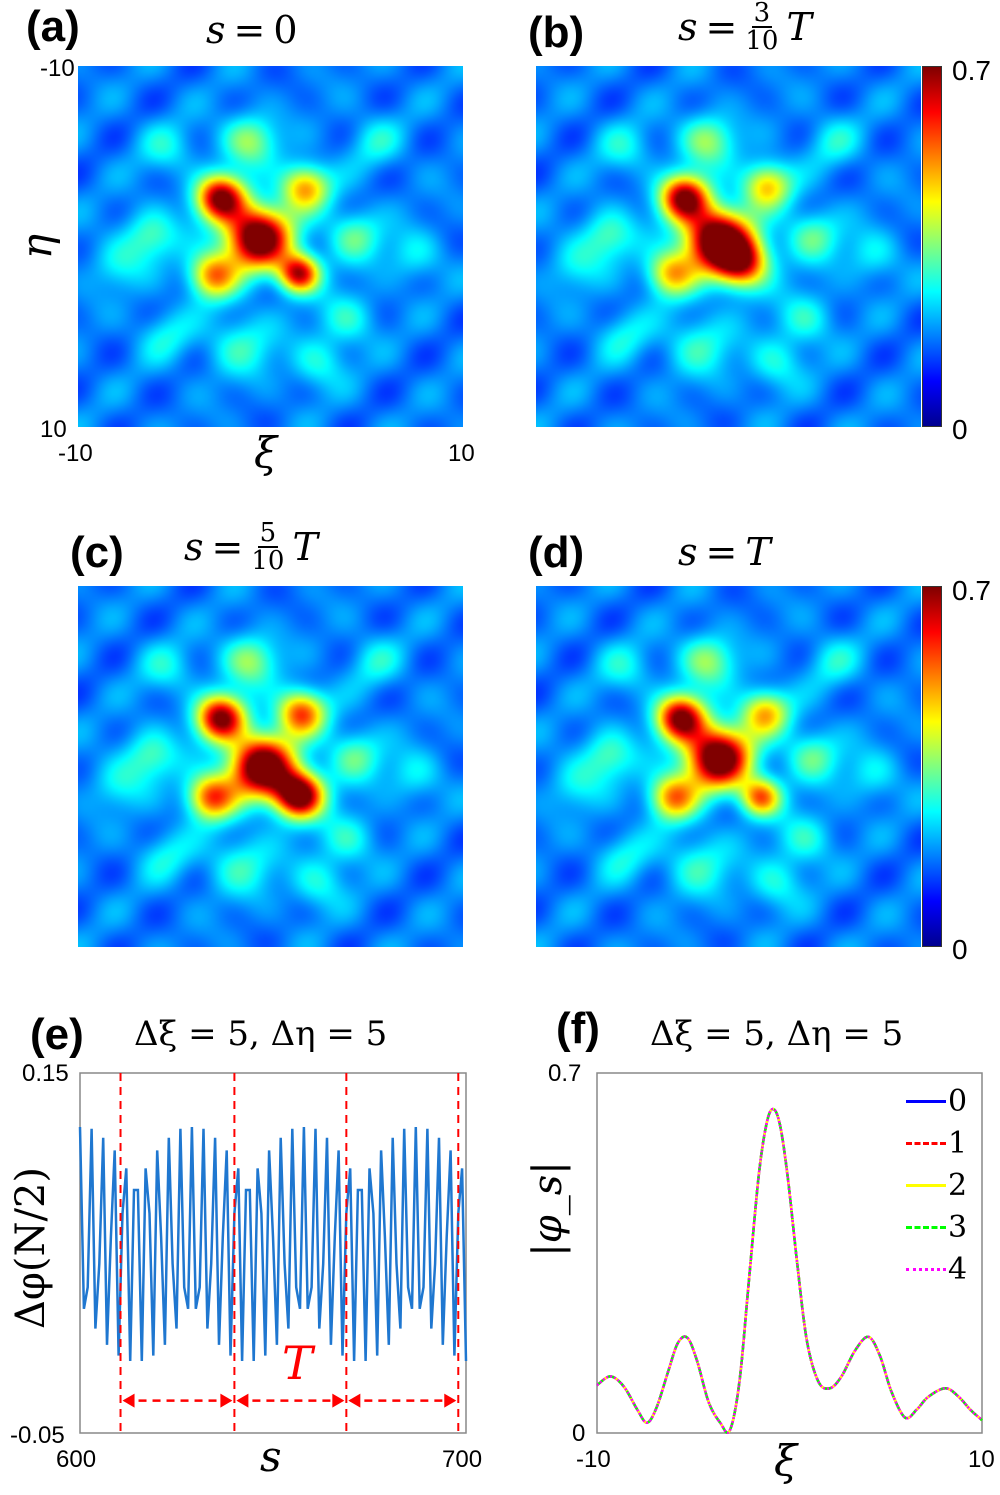 The image size is (1000, 1495). I want to click on legend-label: 3, so click(958, 1227).